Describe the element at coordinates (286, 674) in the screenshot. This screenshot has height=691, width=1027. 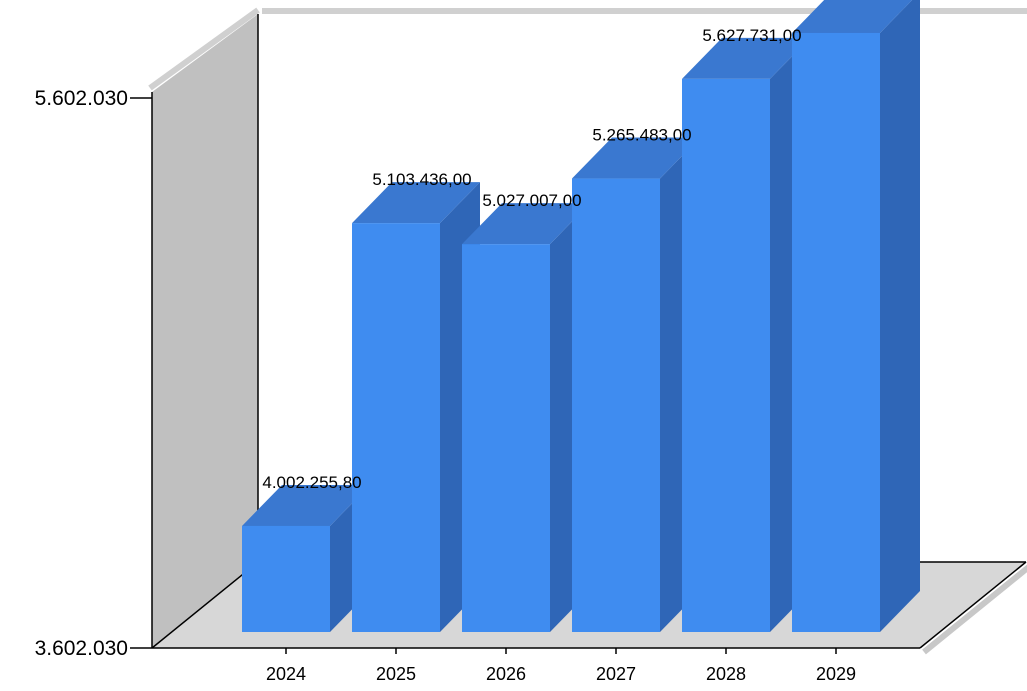
I see `x-tick-label: 2024` at that location.